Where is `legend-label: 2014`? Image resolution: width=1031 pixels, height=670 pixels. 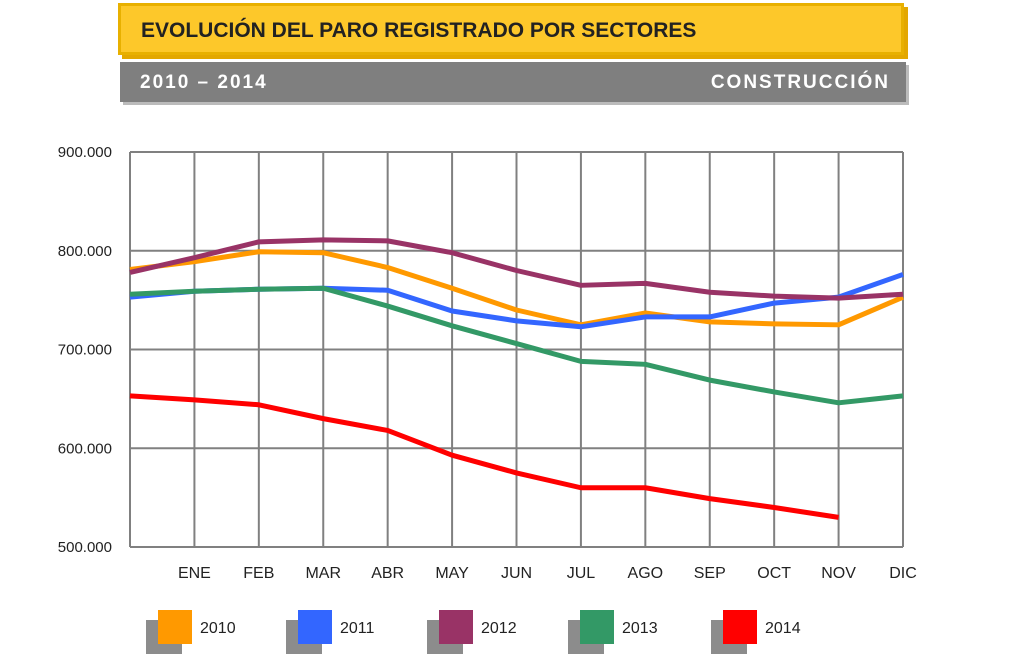
legend-label: 2014 is located at coordinates (783, 628).